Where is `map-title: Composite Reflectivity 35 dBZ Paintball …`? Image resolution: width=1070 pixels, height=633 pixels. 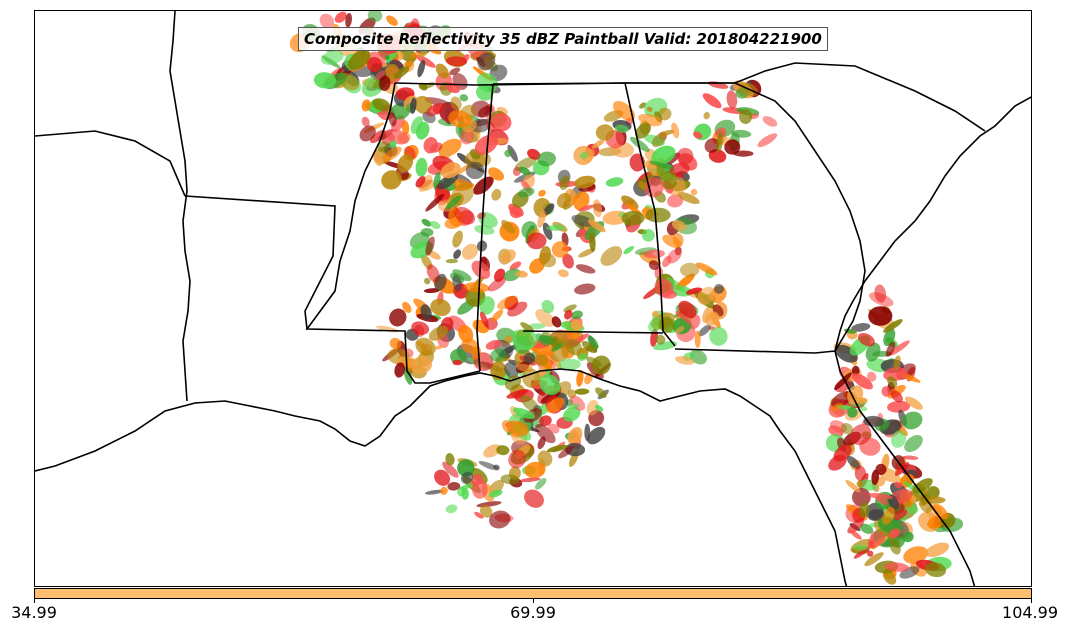
map-title: Composite Reflectivity 35 dBZ Paintball … is located at coordinates (563, 39).